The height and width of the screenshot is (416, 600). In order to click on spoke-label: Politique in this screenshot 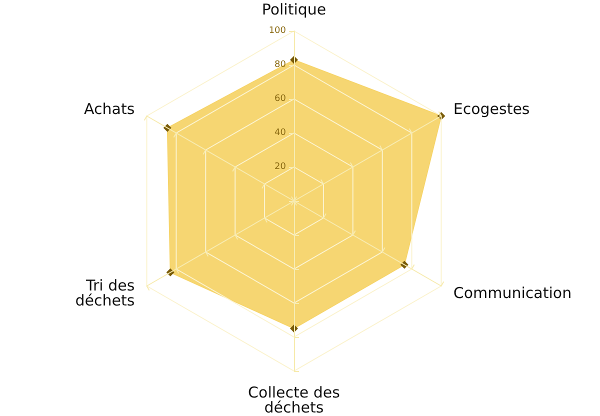, I will do `click(294, 9)`.